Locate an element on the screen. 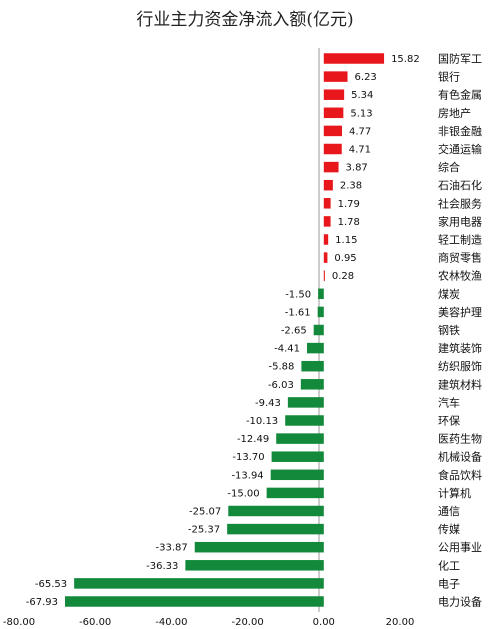 The image size is (491, 629). data-label: -13.70 is located at coordinates (248, 457).